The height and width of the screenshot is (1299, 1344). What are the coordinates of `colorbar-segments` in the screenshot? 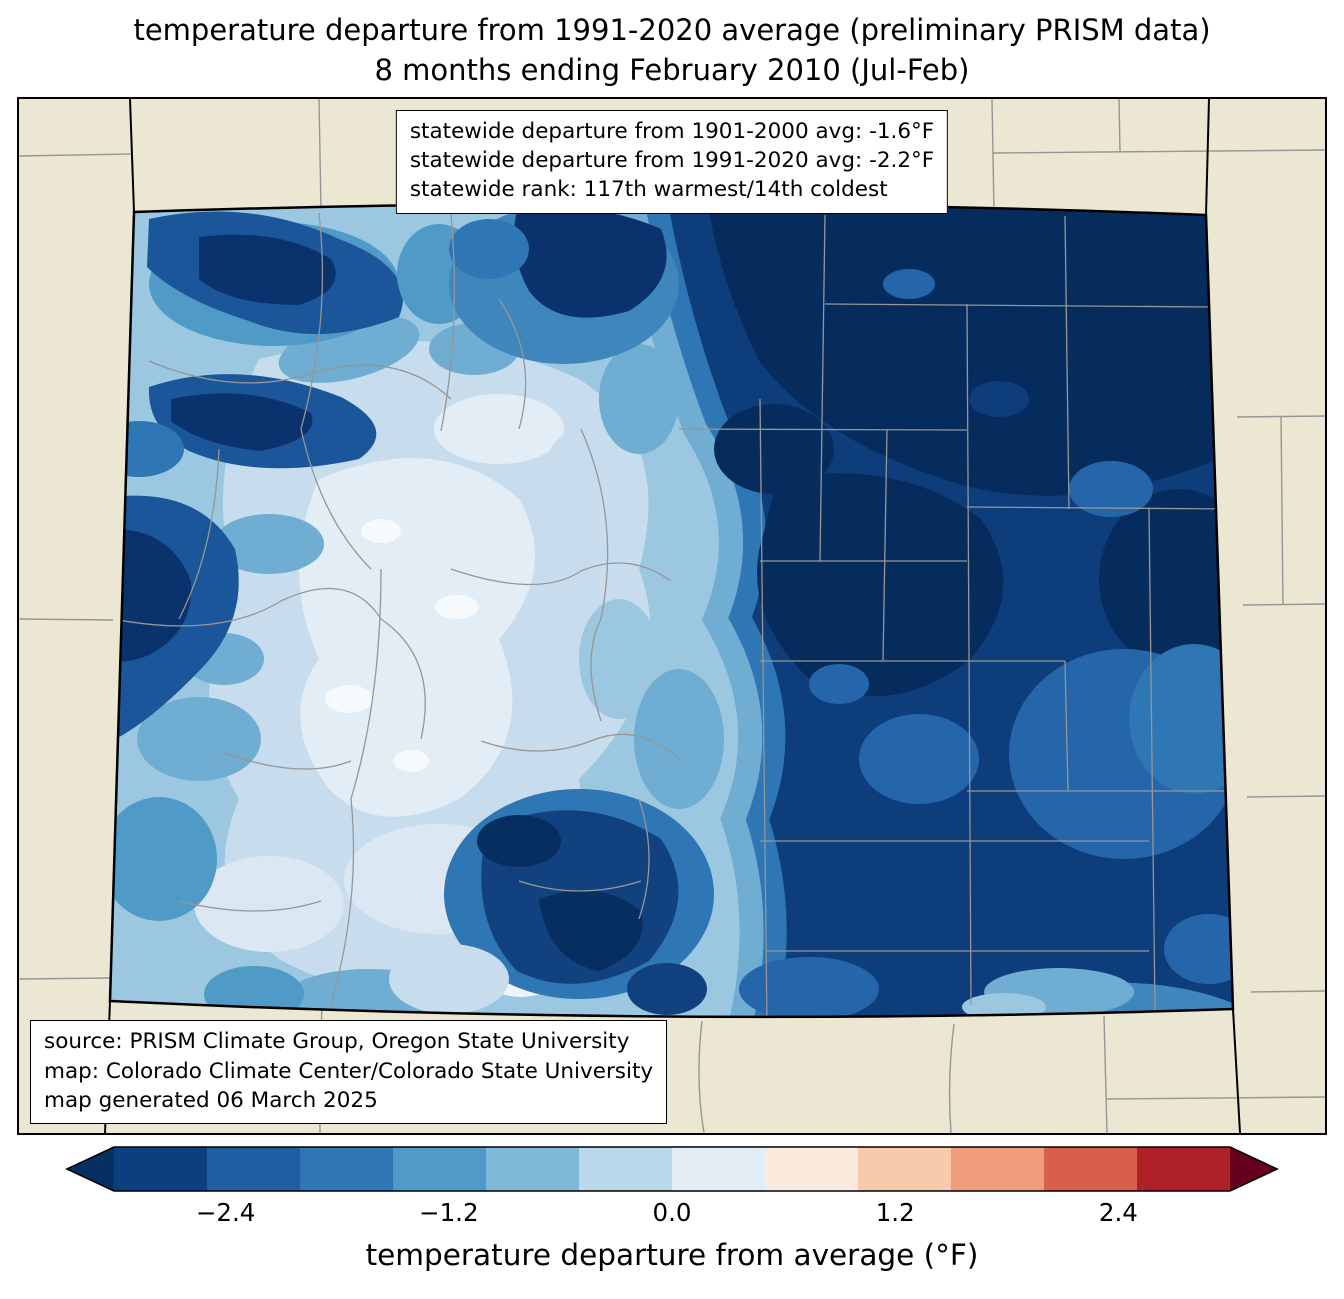 It's located at (672, 1169).